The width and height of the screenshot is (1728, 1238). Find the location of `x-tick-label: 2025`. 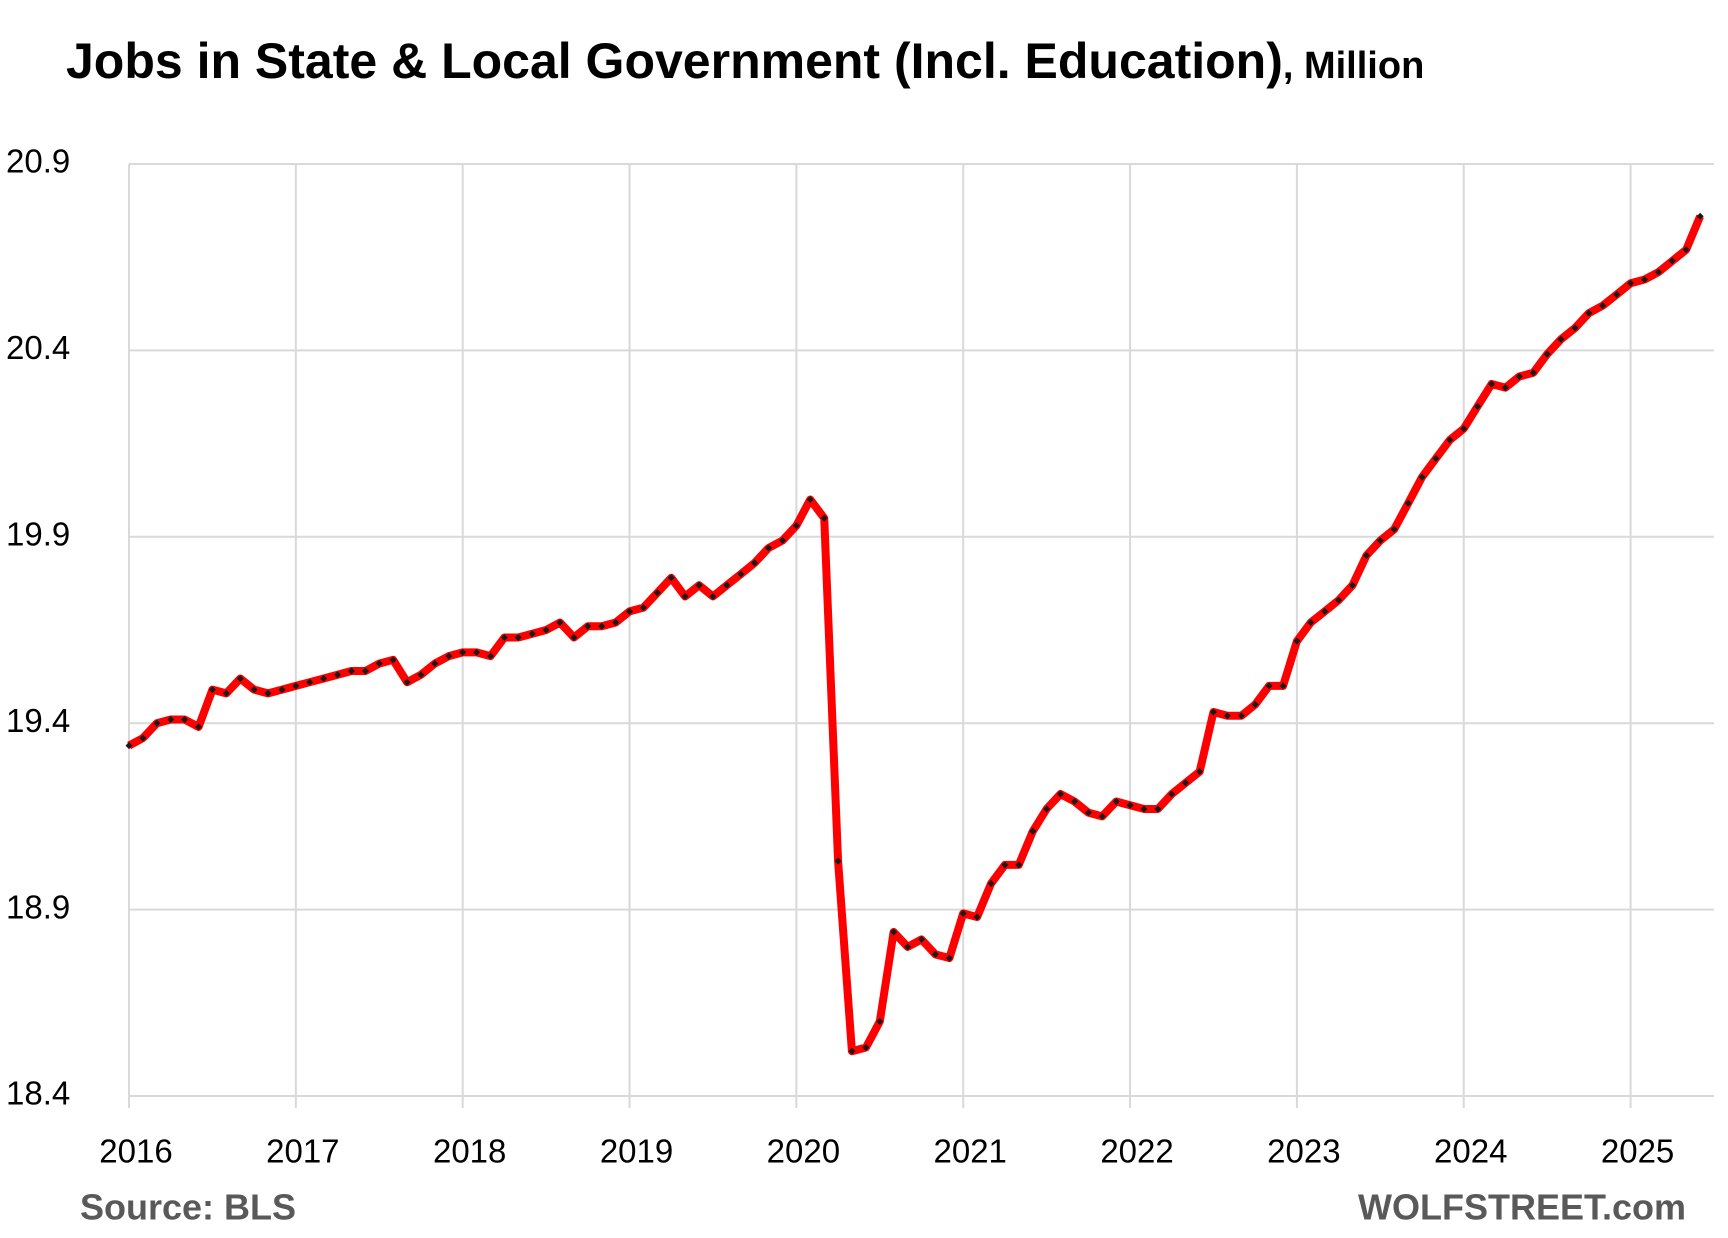

x-tick-label: 2025 is located at coordinates (1637, 1151).